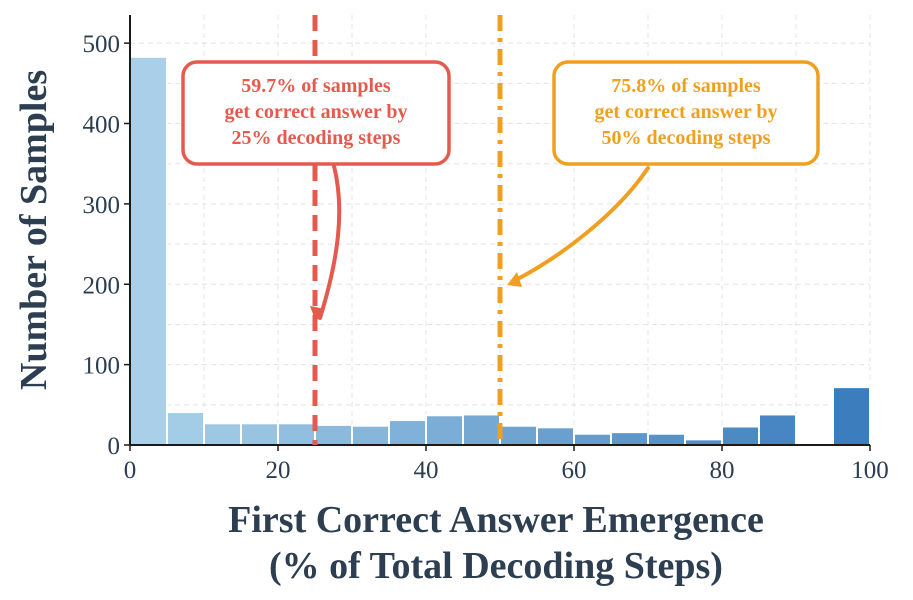 The height and width of the screenshot is (600, 913). What do you see at coordinates (722, 470) in the screenshot?
I see `x-tick-label: 80` at bounding box center [722, 470].